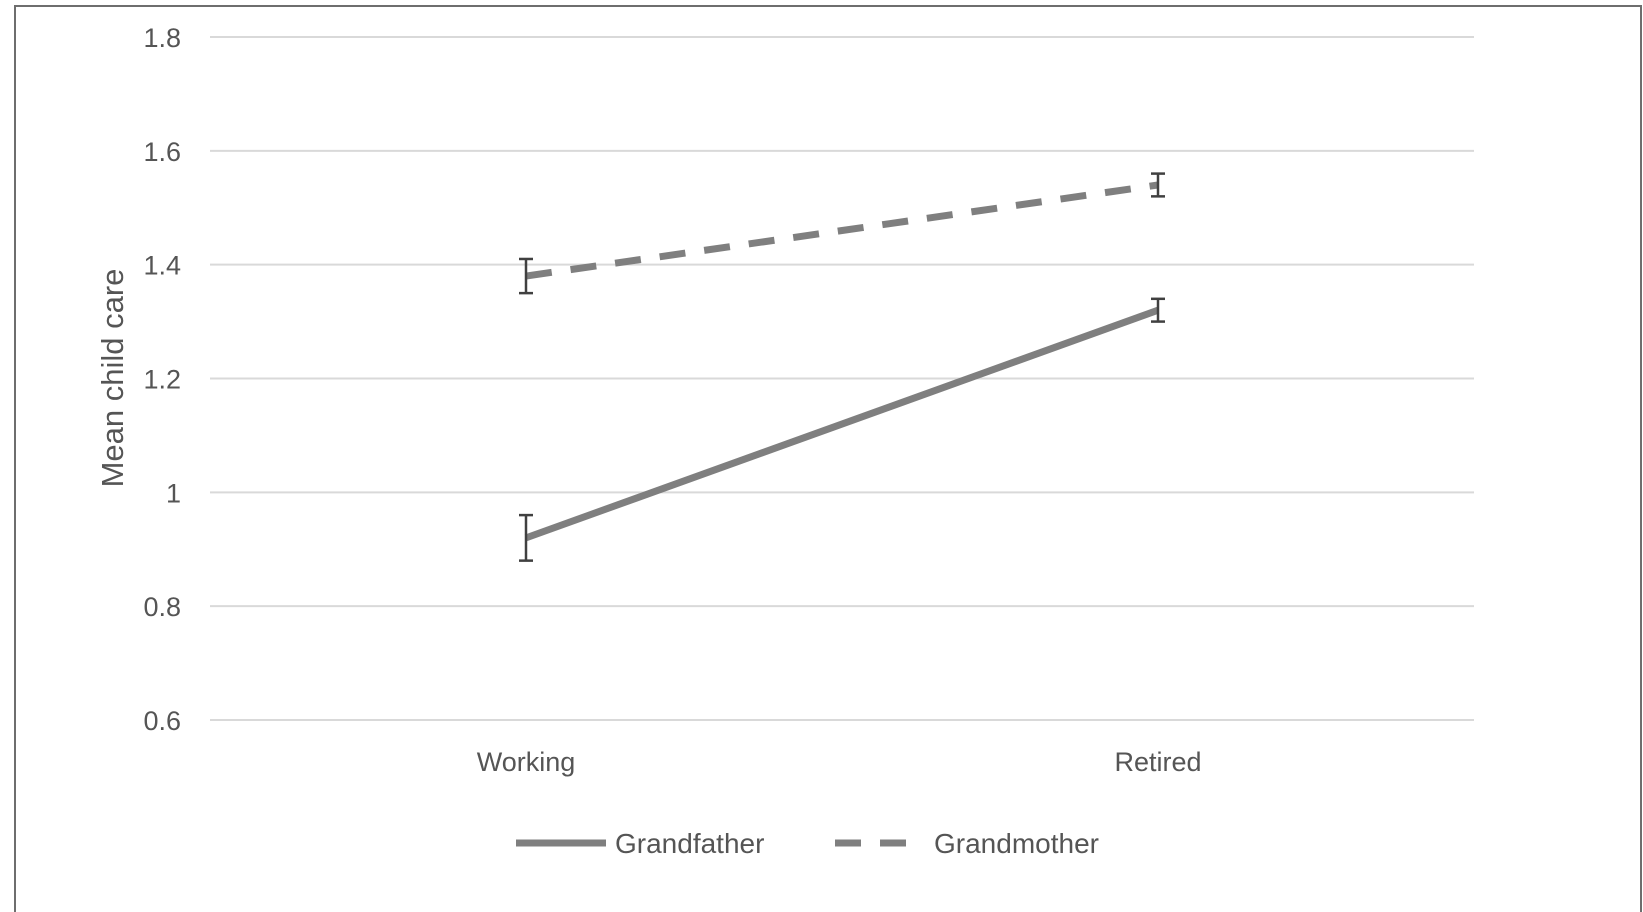  I want to click on legend: Grandfather Grandmother, so click(807, 843).